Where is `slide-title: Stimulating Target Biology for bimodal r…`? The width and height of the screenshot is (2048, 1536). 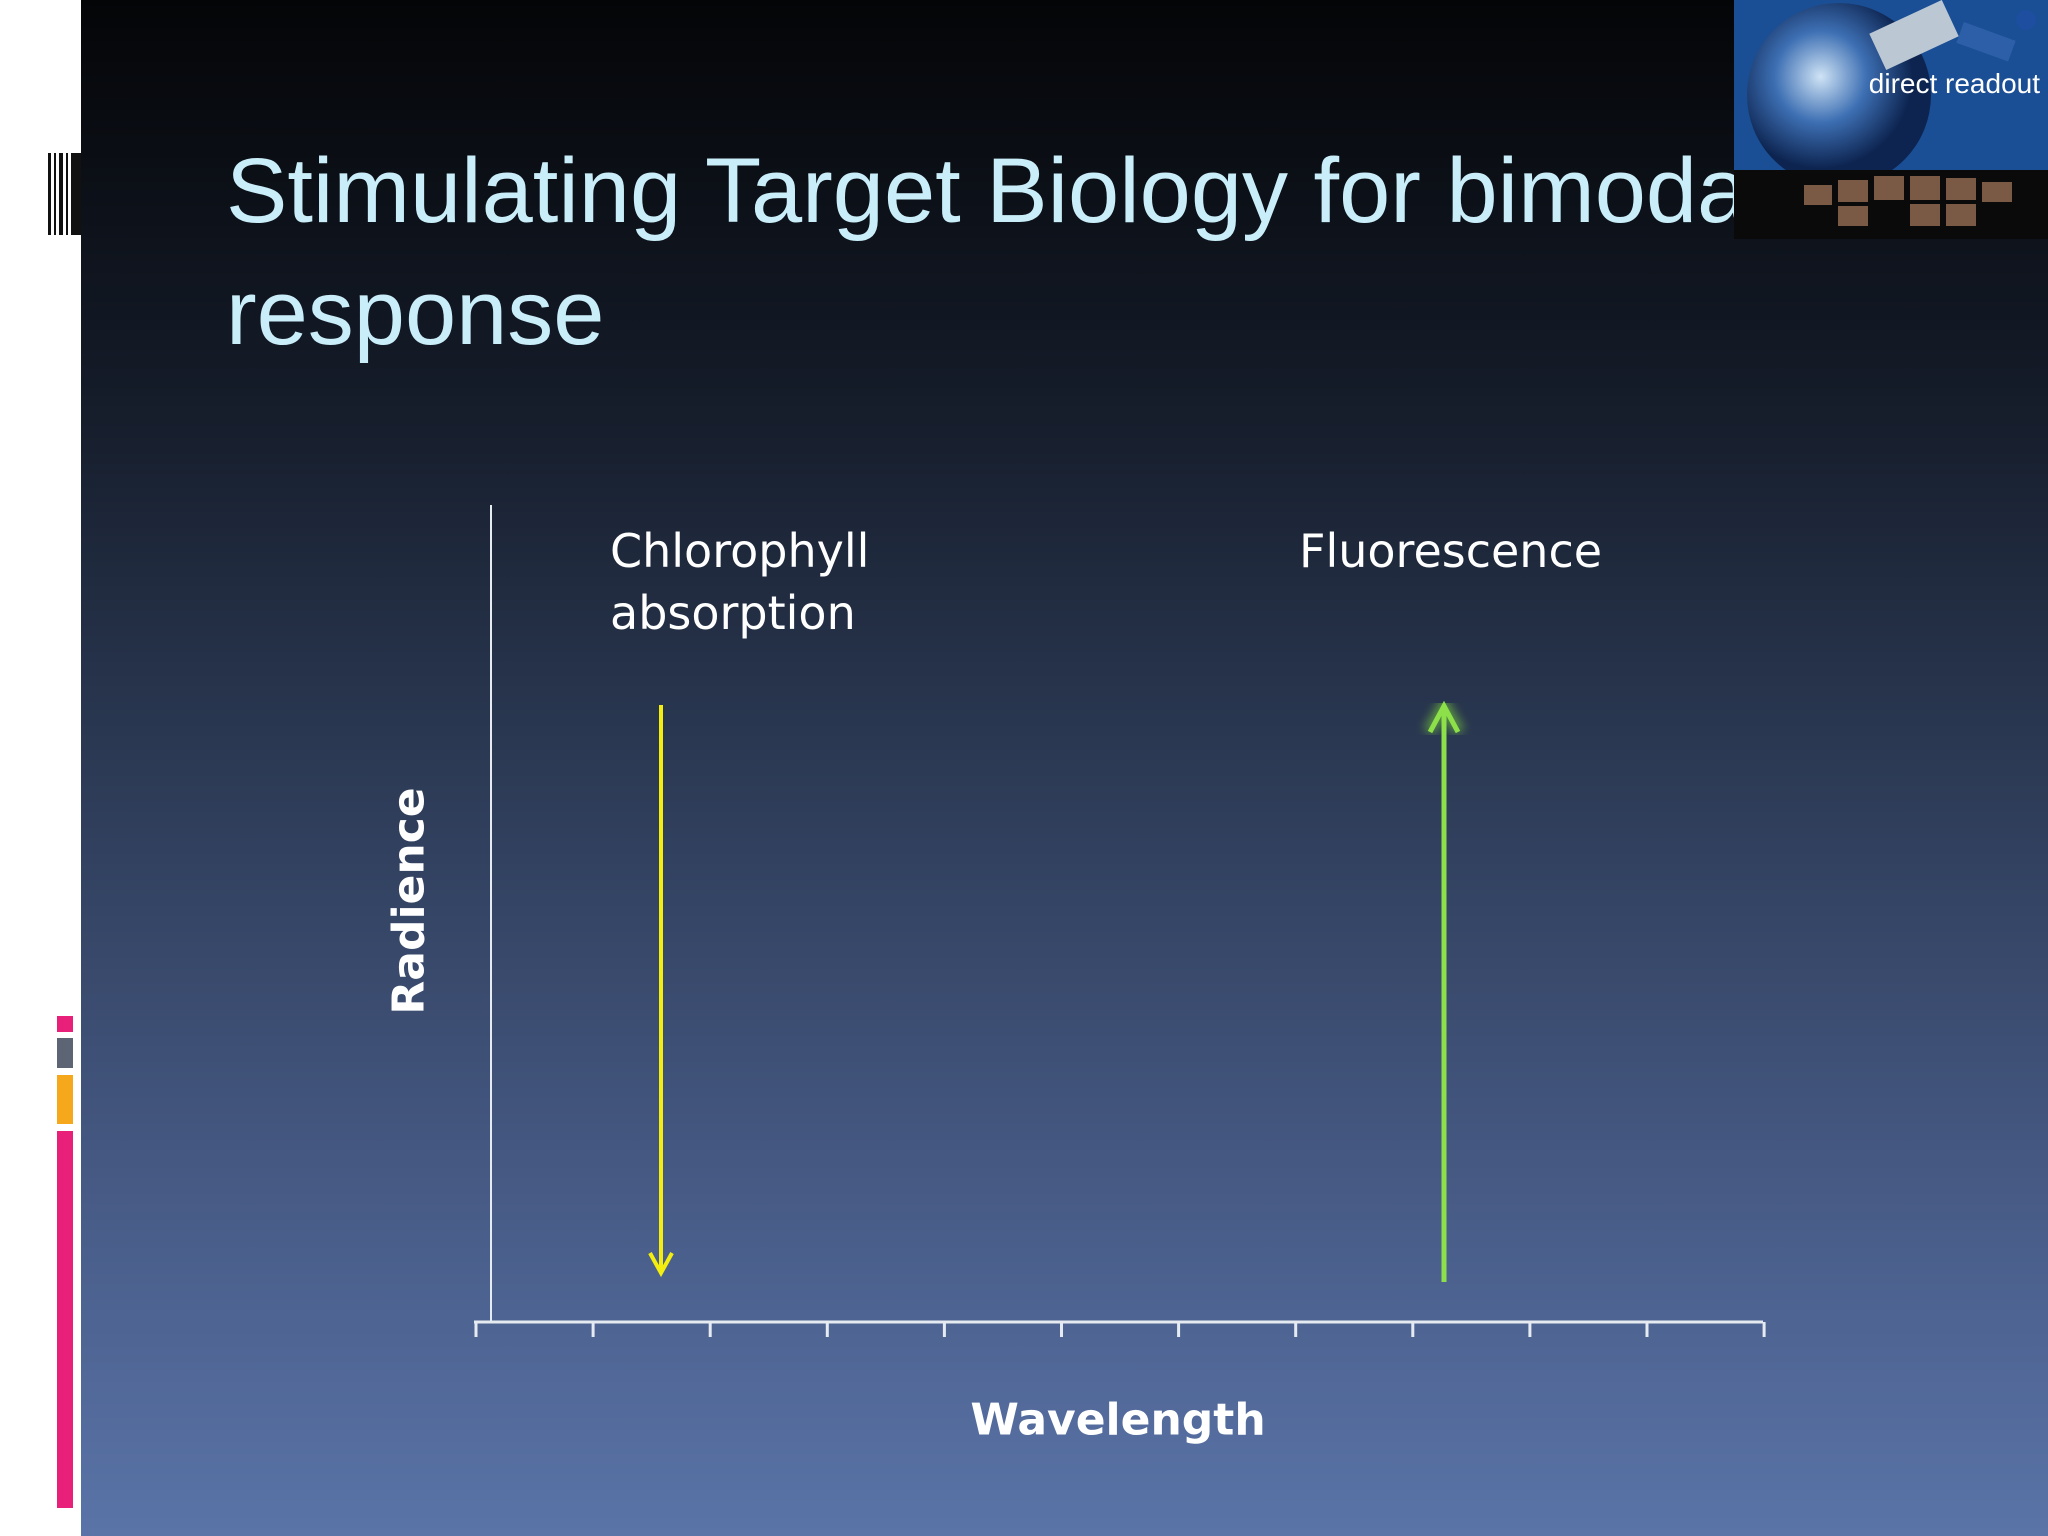
slide-title: Stimulating Target Biology for bimodal r… is located at coordinates (997, 252).